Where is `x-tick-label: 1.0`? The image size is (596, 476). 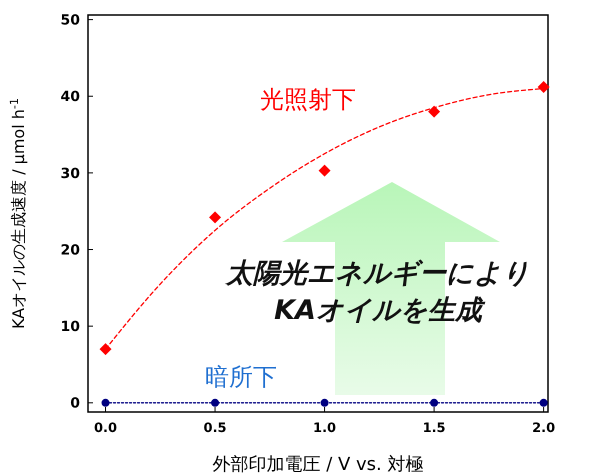
x-tick-label: 1.0 is located at coordinates (324, 428).